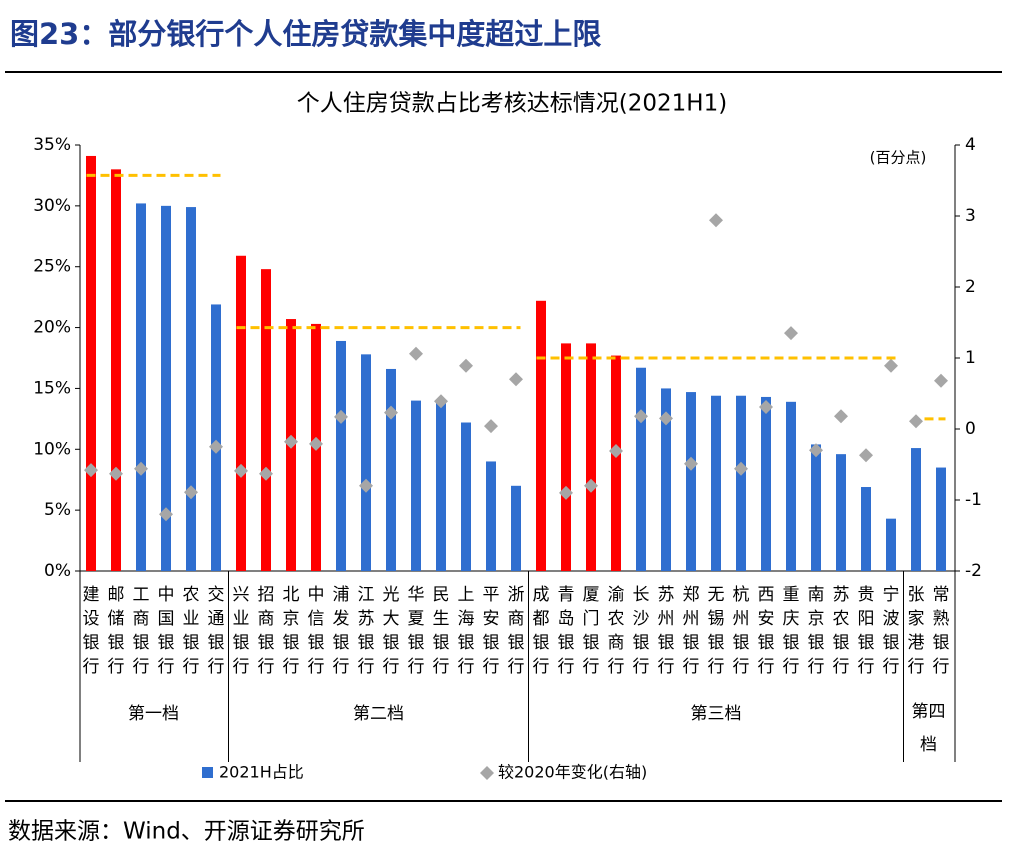 Image resolution: width=1024 pixels, height=860 pixels. What do you see at coordinates (416, 631) in the screenshot?
I see `x-tick-label: 华夏银行` at bounding box center [416, 631].